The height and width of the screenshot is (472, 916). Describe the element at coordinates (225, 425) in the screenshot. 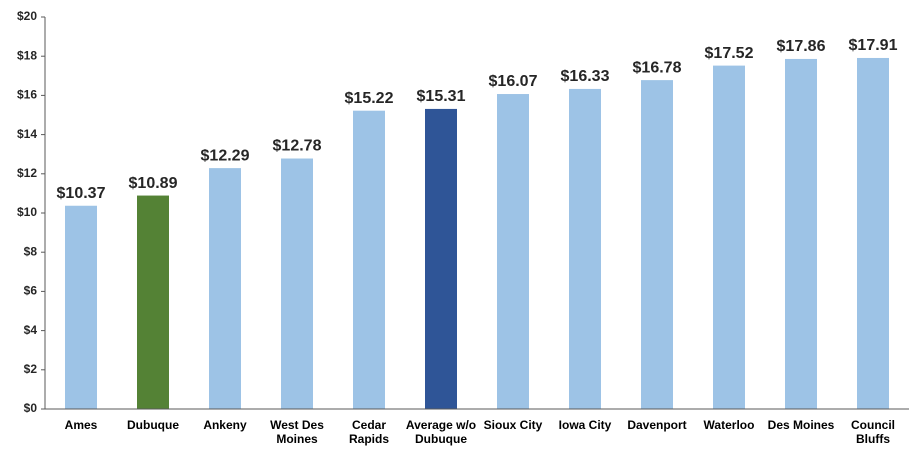

I see `x-tick-label: Ankeny` at that location.